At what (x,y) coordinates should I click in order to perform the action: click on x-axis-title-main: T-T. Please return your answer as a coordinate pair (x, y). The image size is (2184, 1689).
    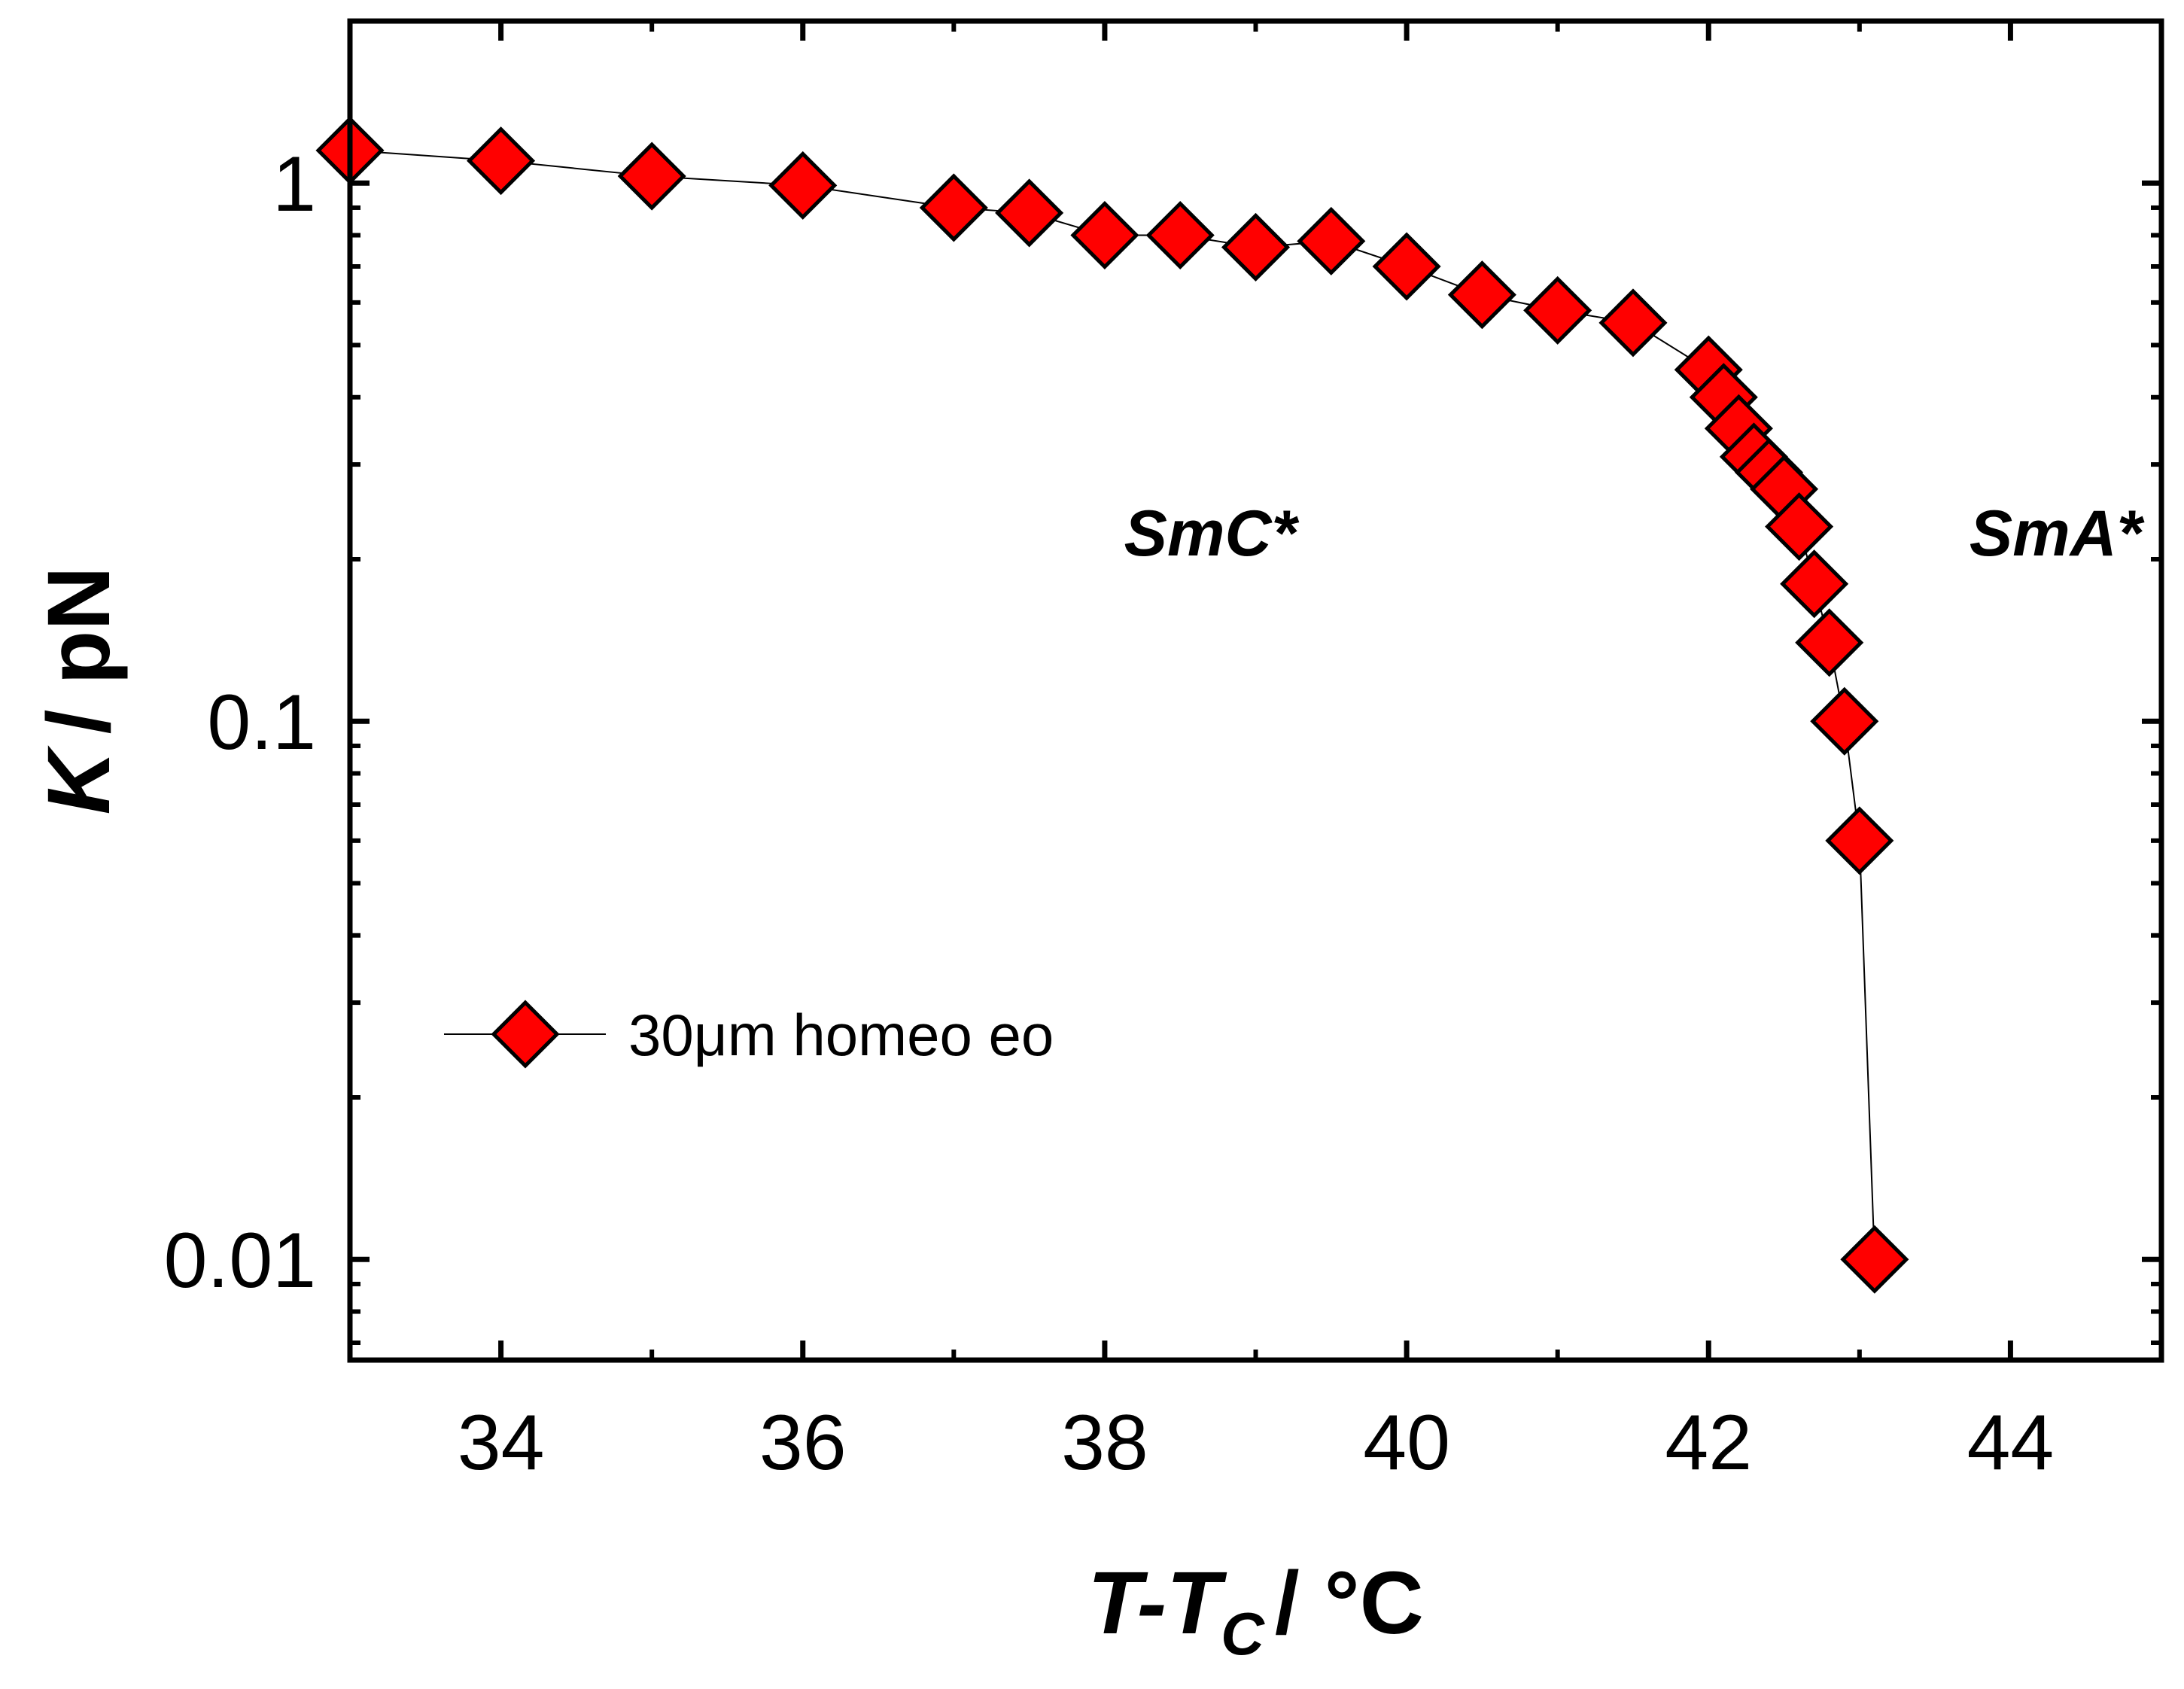
    Looking at the image, I should click on (1157, 1603).